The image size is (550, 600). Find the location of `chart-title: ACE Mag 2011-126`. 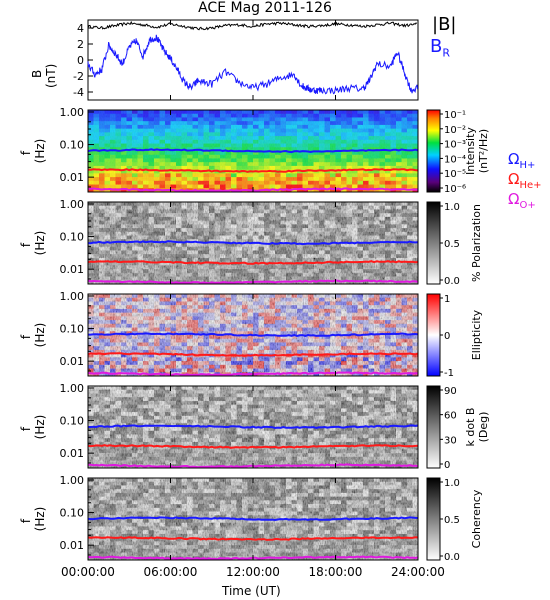

chart-title: ACE Mag 2011-126 is located at coordinates (265, 8).